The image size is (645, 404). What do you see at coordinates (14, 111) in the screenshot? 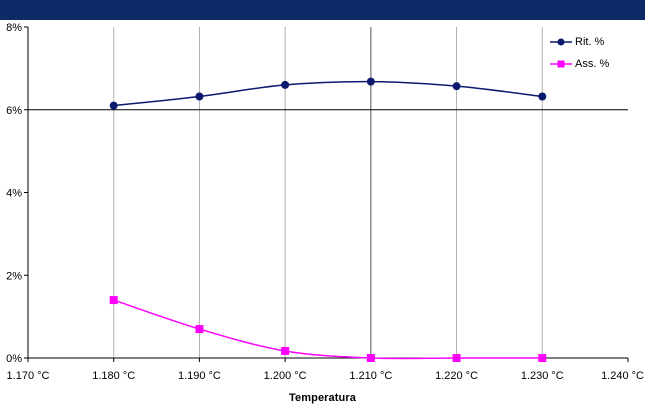
I see `y-tick-label: 6%` at bounding box center [14, 111].